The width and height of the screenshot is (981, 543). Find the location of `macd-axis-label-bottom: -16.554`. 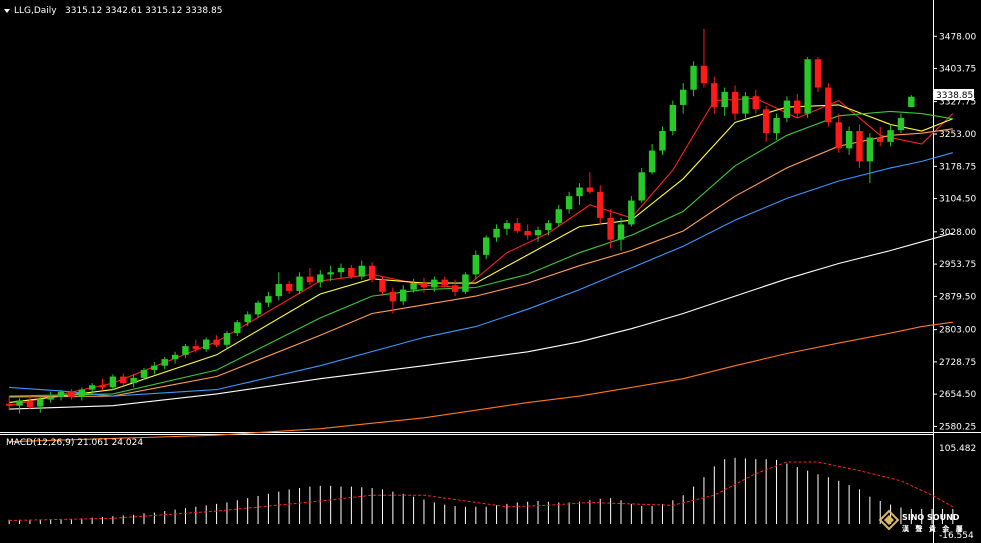

macd-axis-label-bottom: -16.554 is located at coordinates (956, 536).